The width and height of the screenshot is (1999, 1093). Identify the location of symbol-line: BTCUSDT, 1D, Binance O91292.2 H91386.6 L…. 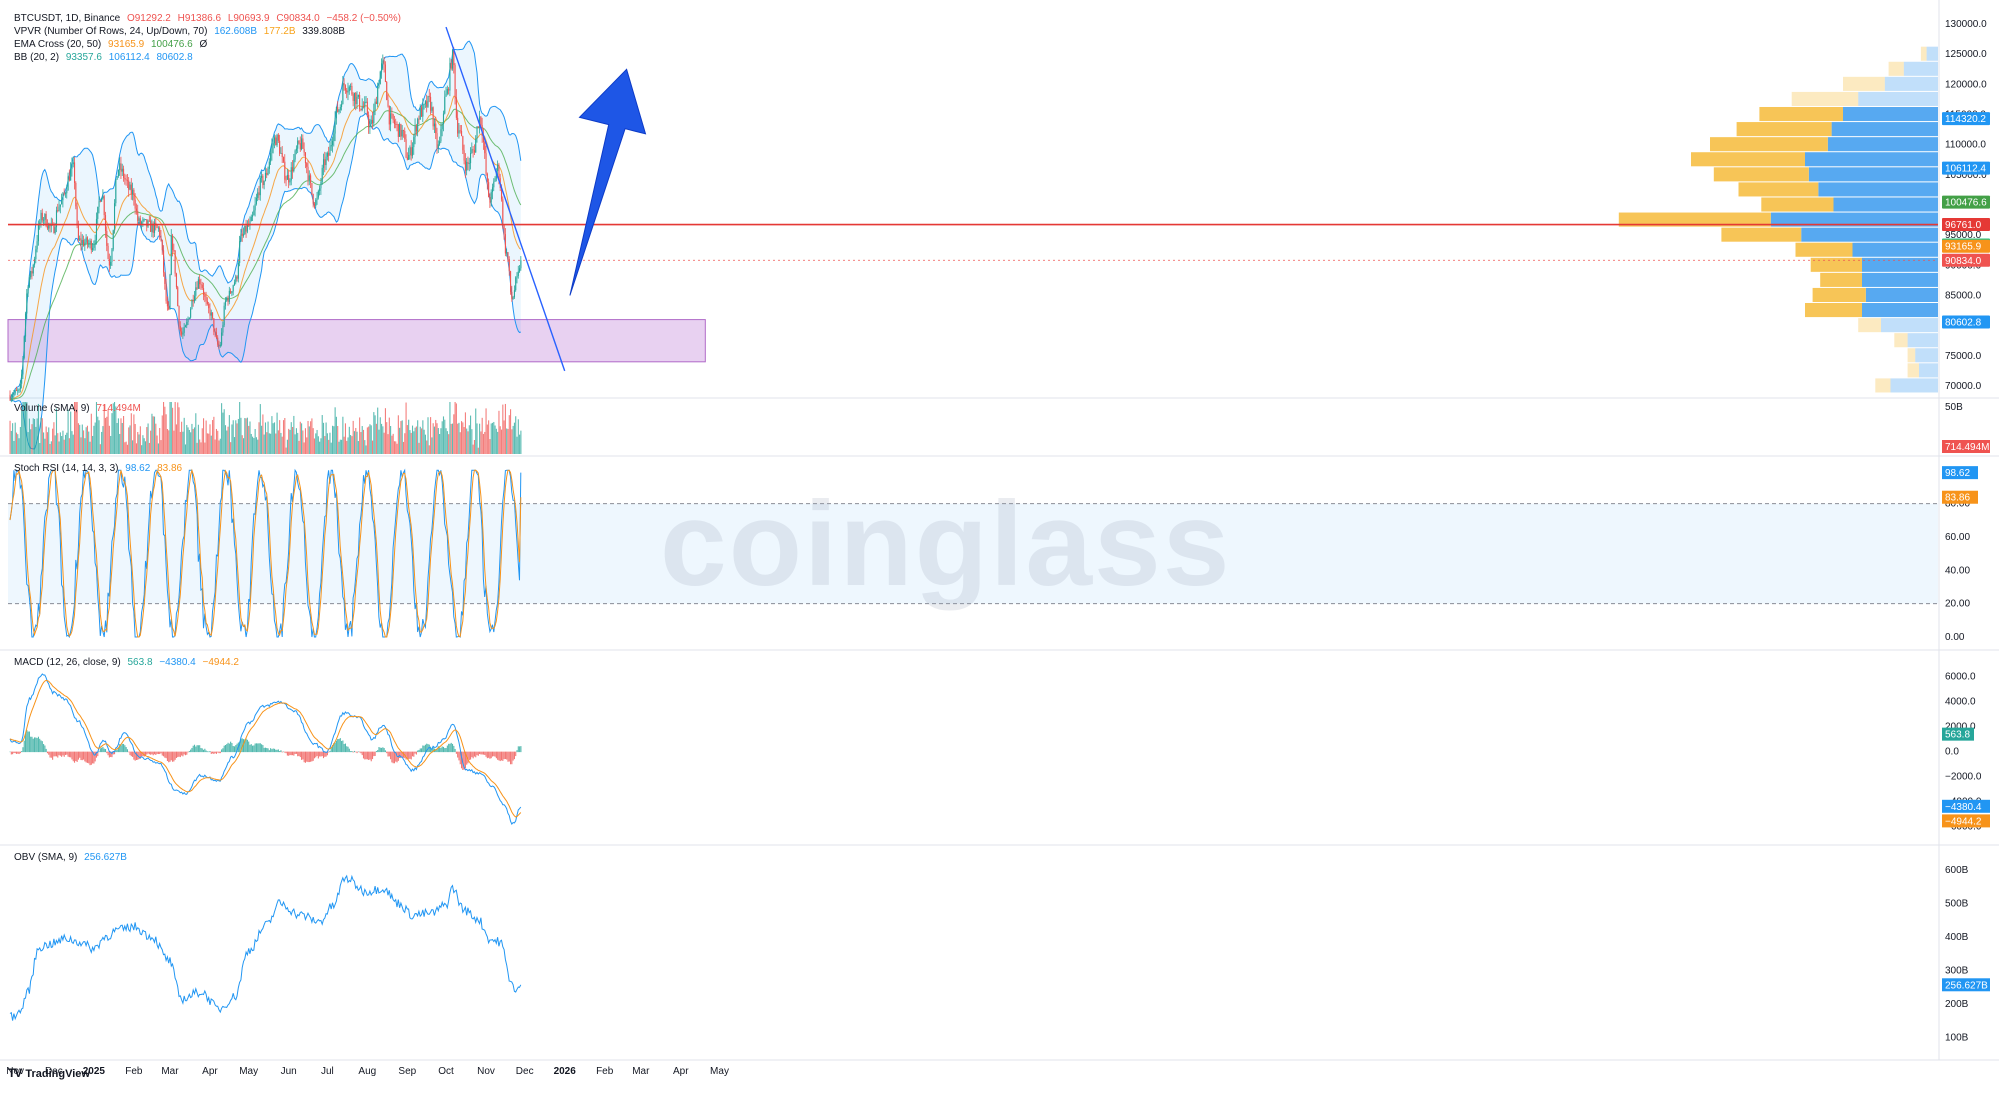
(209, 18).